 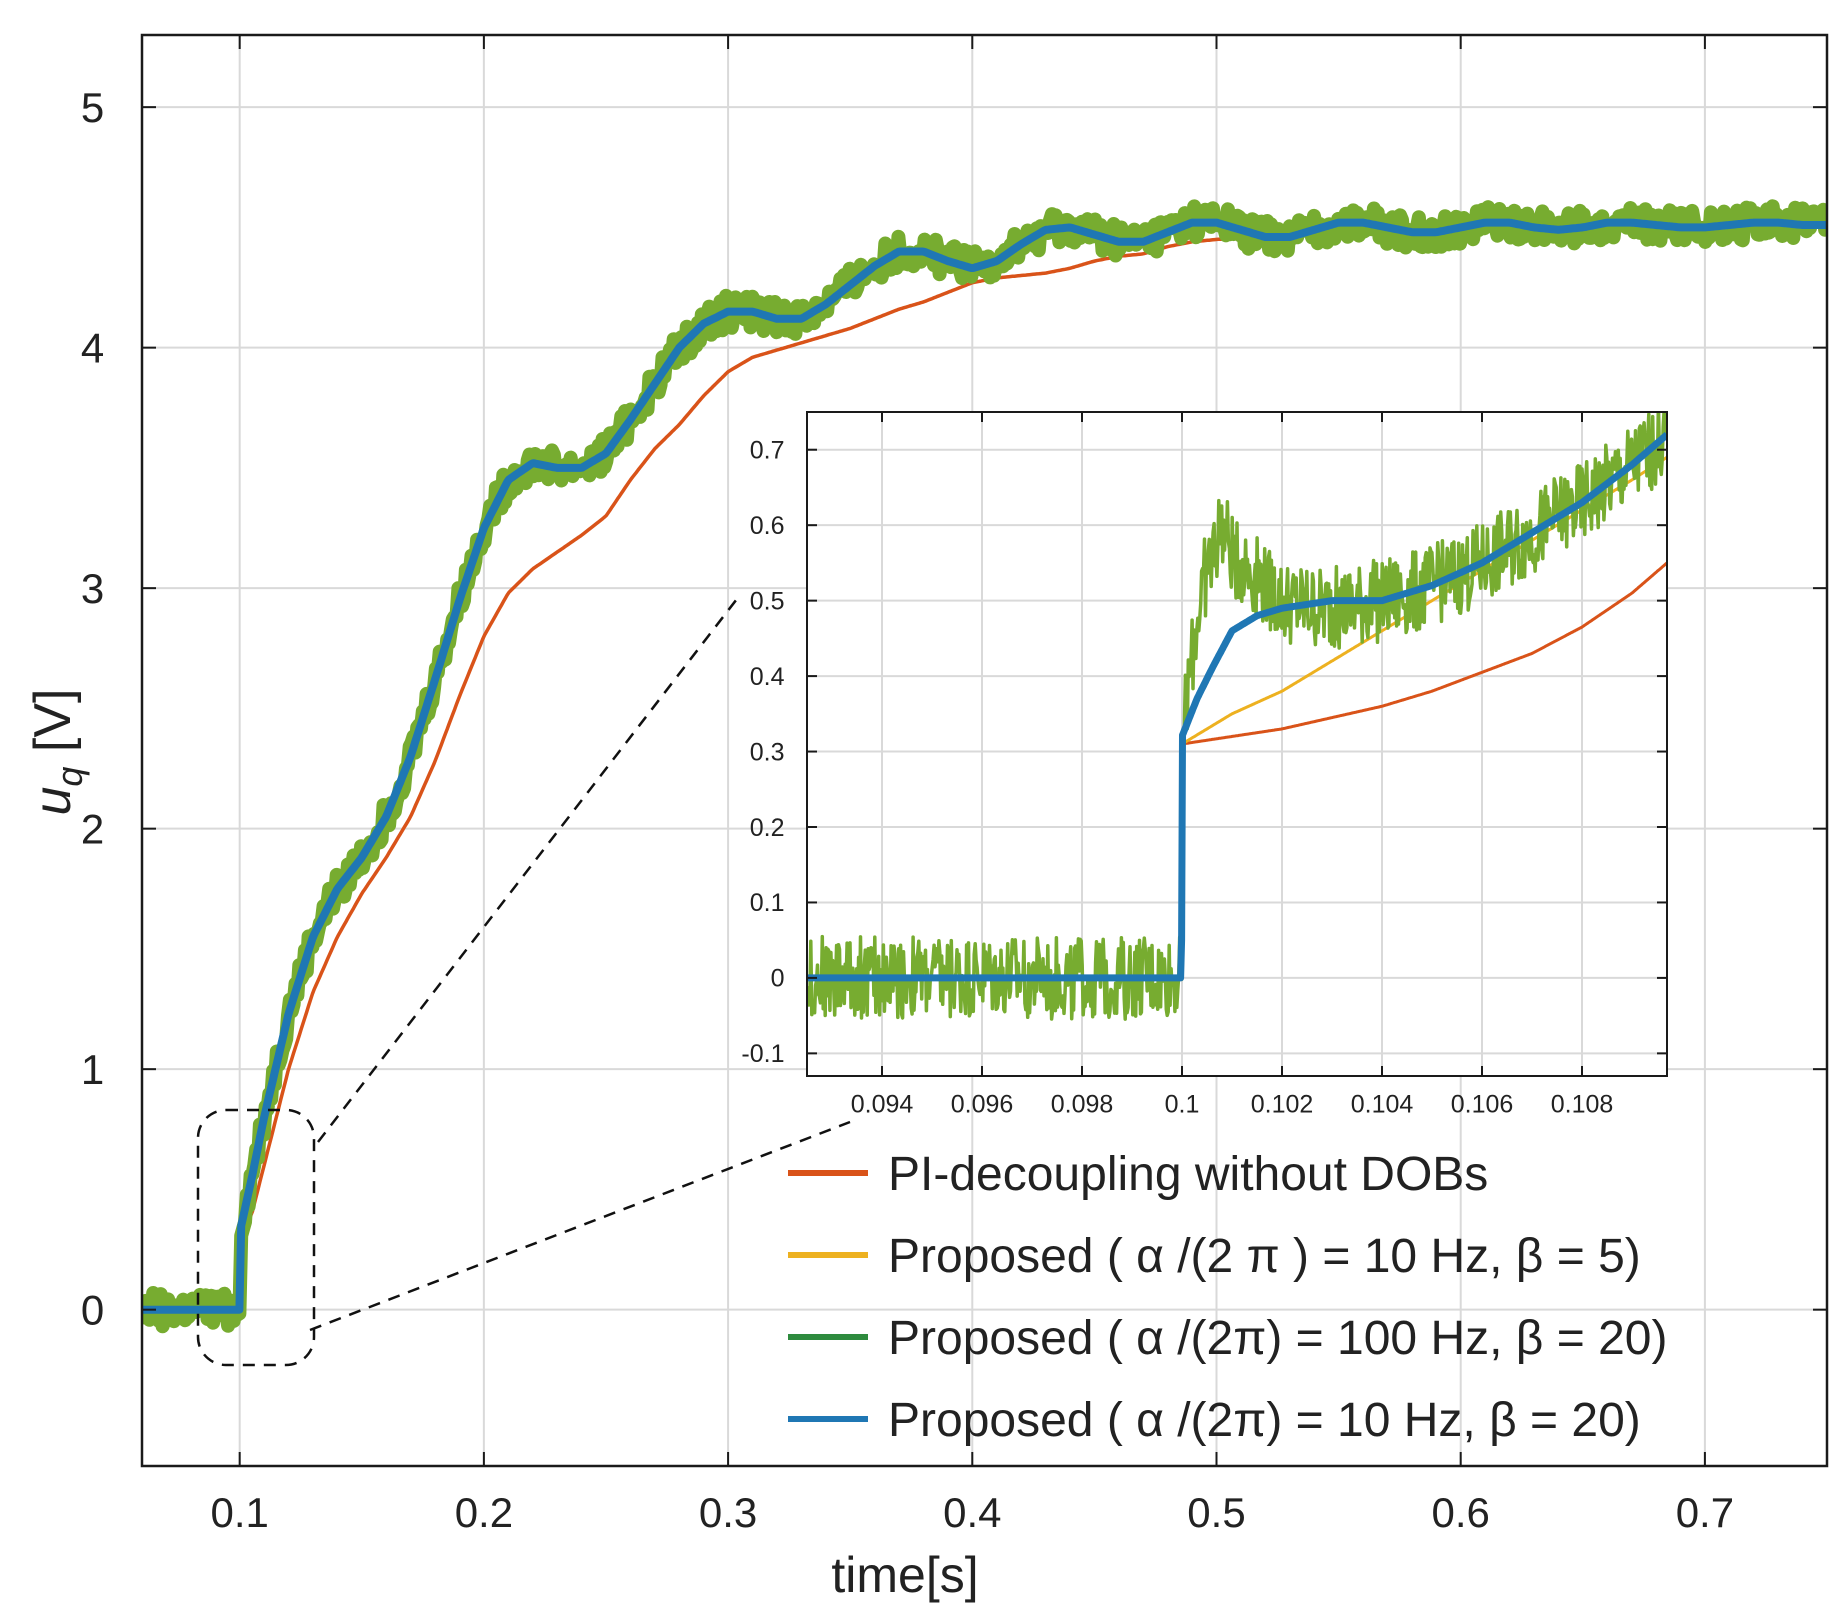 I want to click on inset-xtick-label-6: 0.106, so click(x=1482, y=1104).